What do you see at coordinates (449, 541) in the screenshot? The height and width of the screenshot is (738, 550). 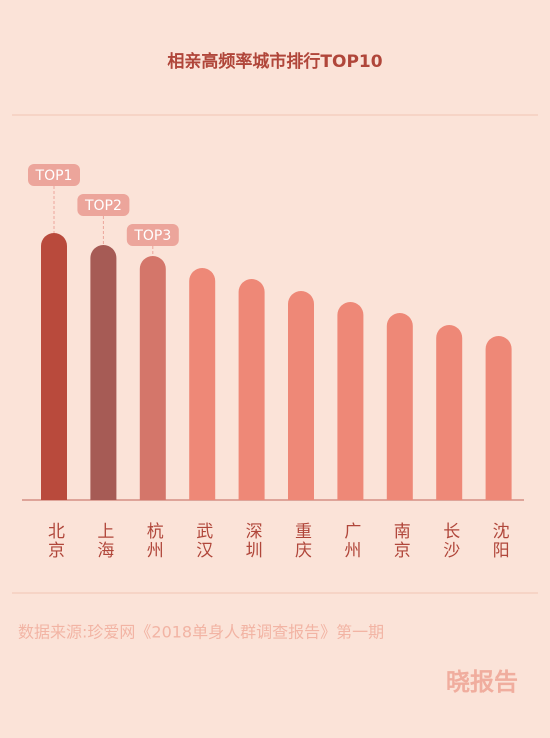 I see `x-tick-label: 长沙` at bounding box center [449, 541].